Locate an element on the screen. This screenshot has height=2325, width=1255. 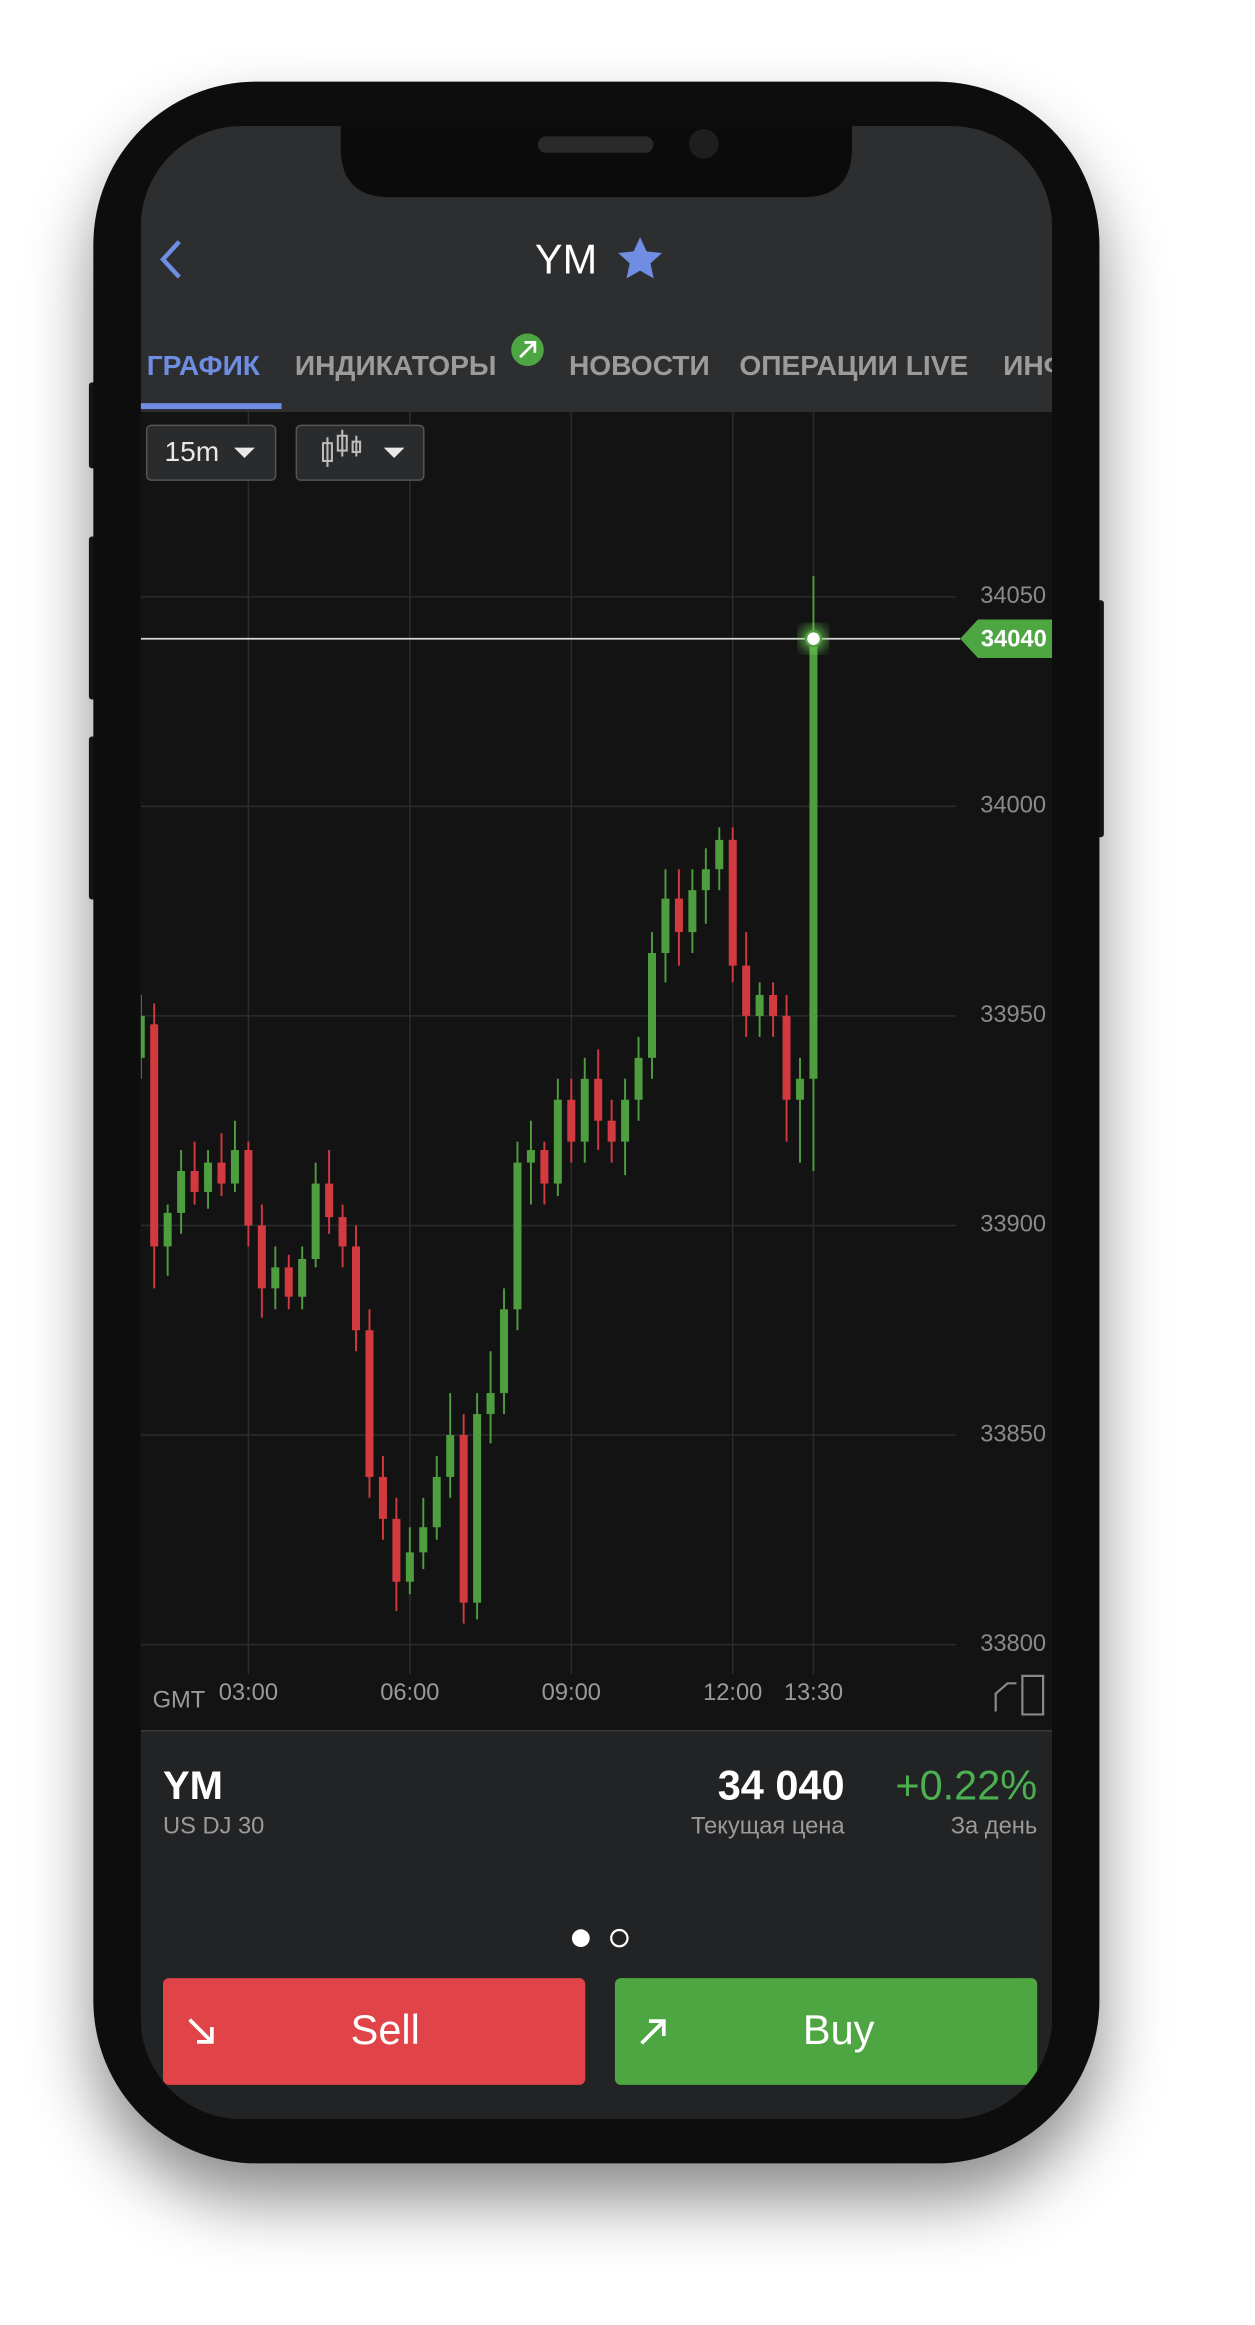
candles-icon is located at coordinates (341, 448).